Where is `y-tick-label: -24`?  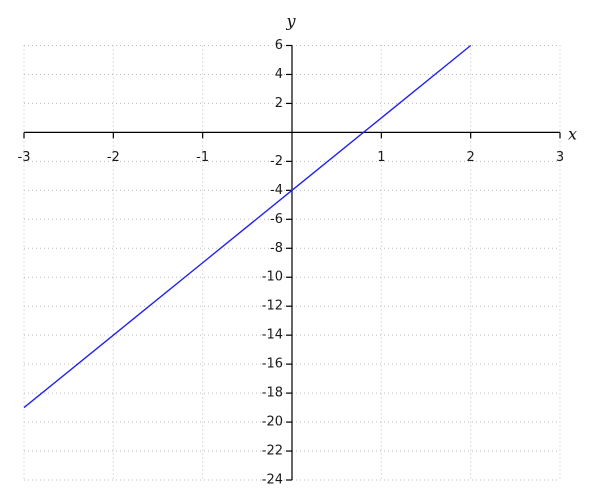
y-tick-label: -24 is located at coordinates (272, 480).